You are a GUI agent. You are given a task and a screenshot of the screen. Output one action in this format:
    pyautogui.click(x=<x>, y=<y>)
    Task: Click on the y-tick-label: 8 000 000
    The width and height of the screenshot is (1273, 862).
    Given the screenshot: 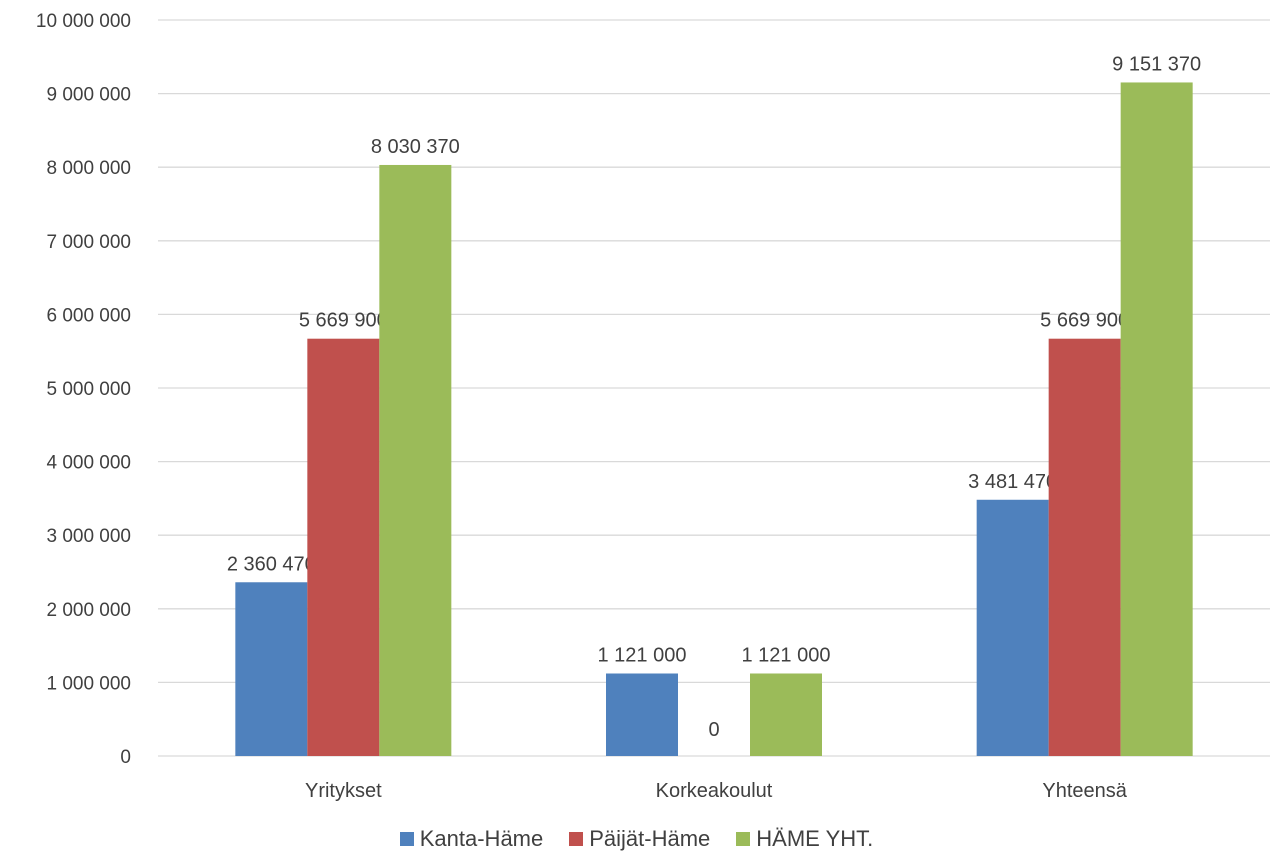 What is the action you would take?
    pyautogui.click(x=88, y=168)
    